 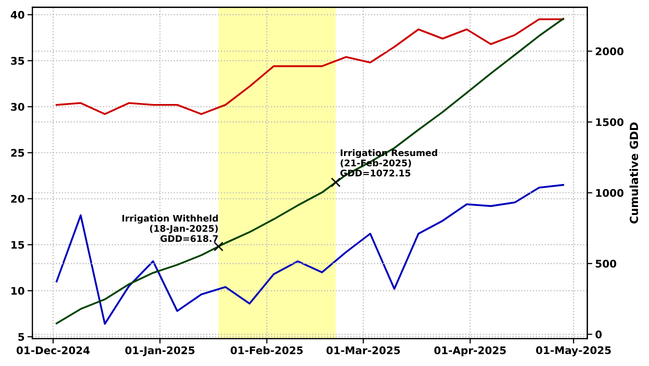 What do you see at coordinates (17, 198) in the screenshot?
I see `y-tick-label: 20` at bounding box center [17, 198].